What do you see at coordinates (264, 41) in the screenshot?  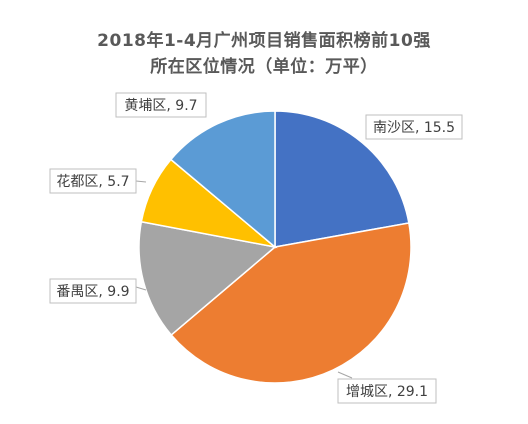 I see `chart-title-line-1: 2018年1-4月广州项目销售面积榜前10强` at bounding box center [264, 41].